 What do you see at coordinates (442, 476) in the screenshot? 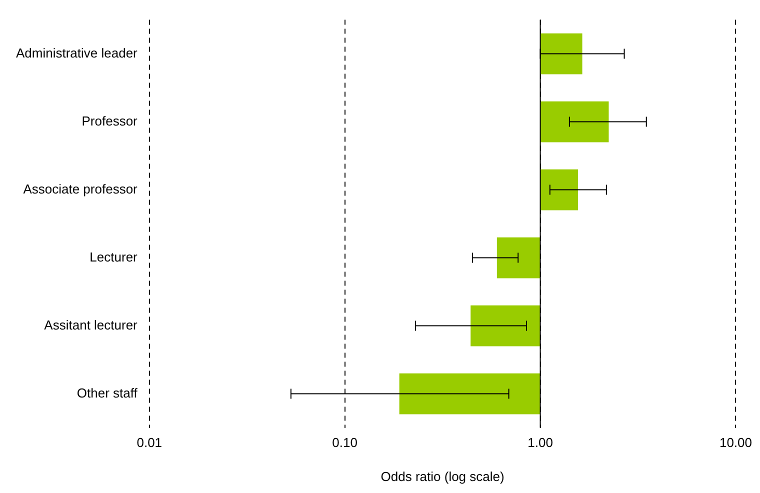
I see `x-axis-title: Odds ratio (log scale)` at bounding box center [442, 476].